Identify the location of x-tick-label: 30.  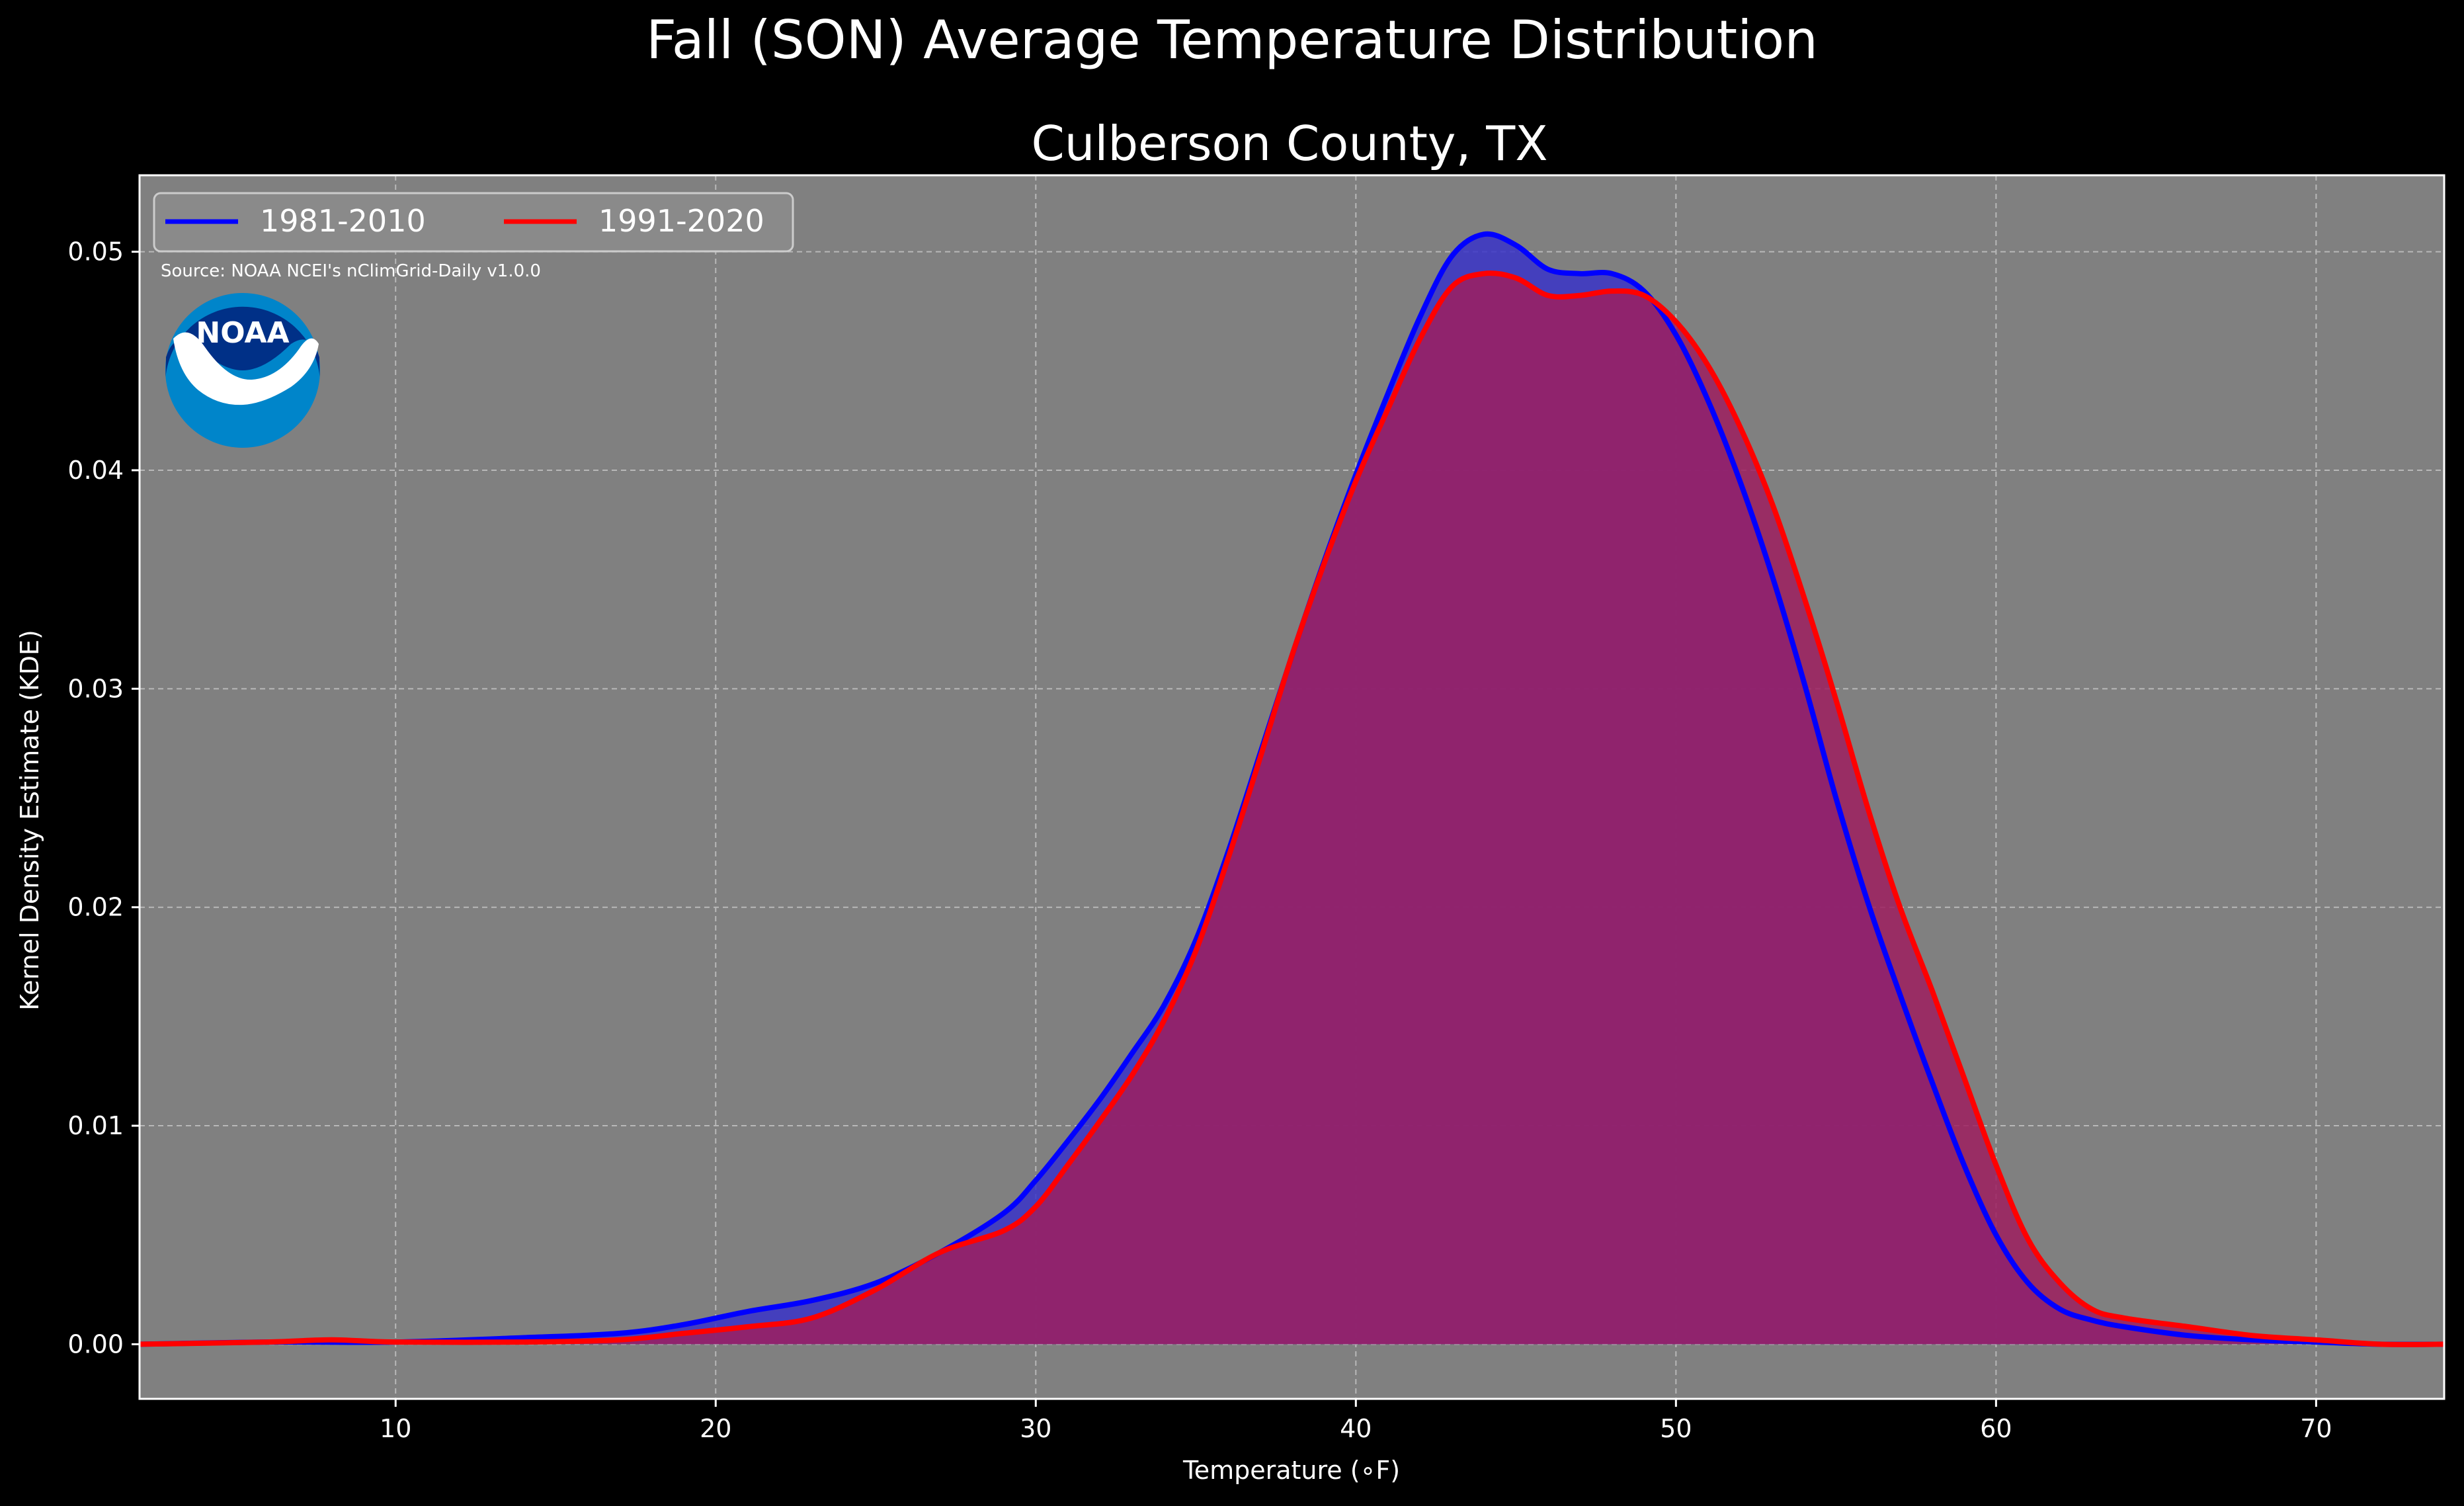
(1036, 1429).